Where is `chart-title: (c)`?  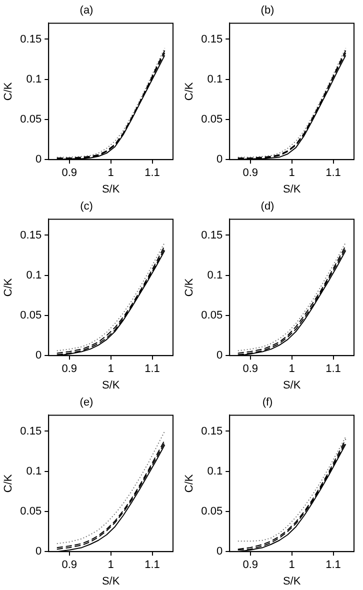 chart-title: (c) is located at coordinates (86, 206).